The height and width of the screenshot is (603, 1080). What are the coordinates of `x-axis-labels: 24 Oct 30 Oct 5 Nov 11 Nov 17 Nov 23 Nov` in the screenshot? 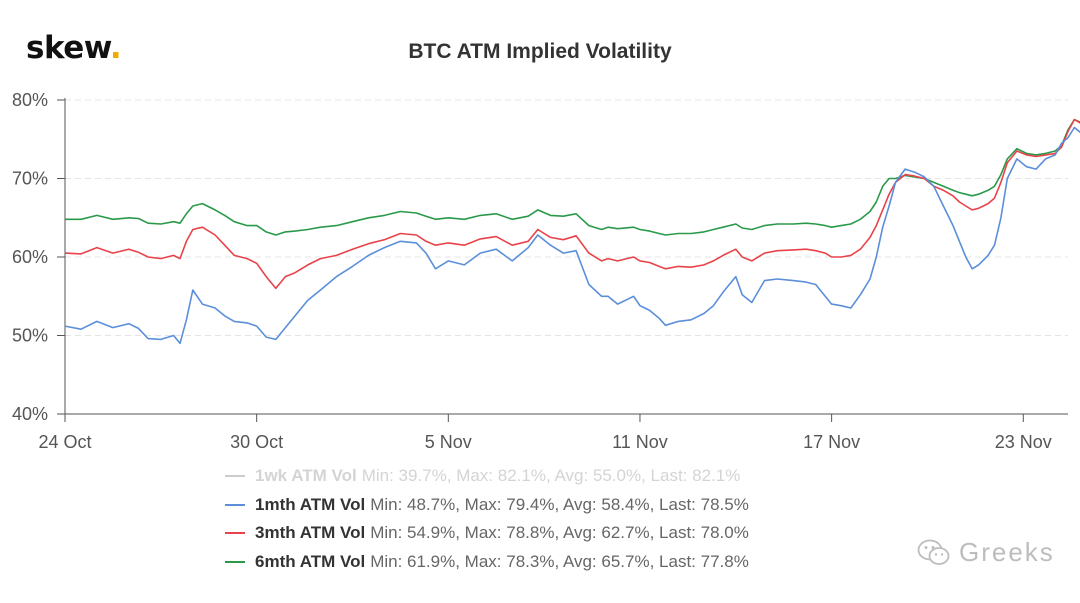 It's located at (544, 442).